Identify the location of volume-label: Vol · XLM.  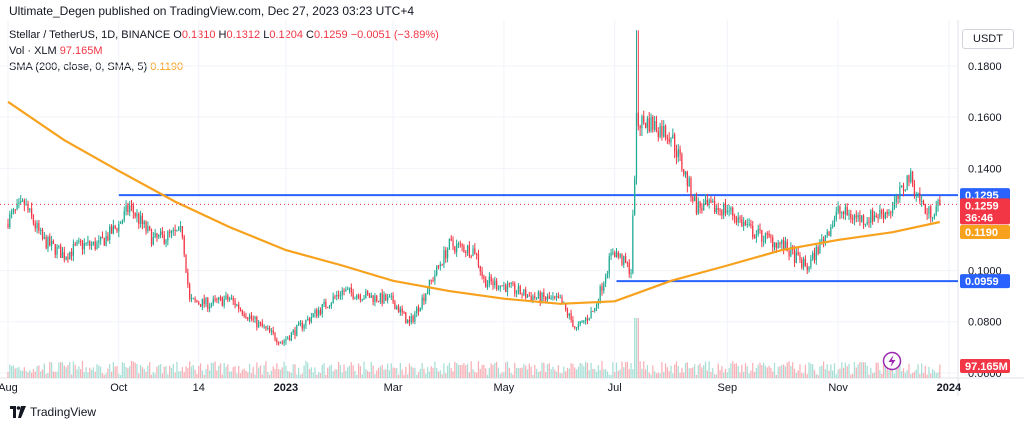
(33, 51).